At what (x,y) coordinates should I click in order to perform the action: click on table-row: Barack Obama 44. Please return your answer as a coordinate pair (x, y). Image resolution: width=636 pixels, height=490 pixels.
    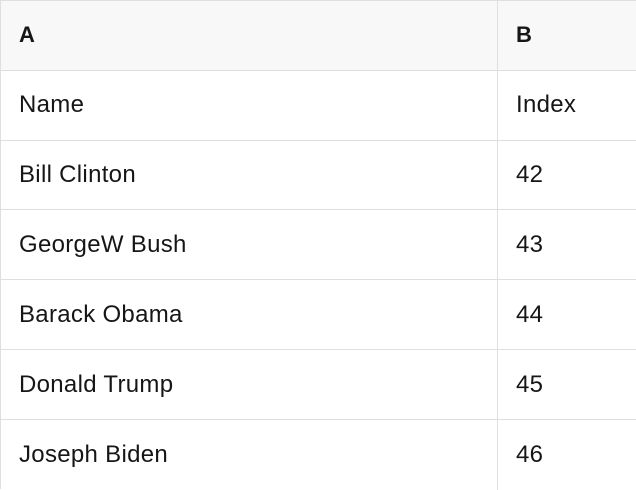
    Looking at the image, I should click on (318, 315).